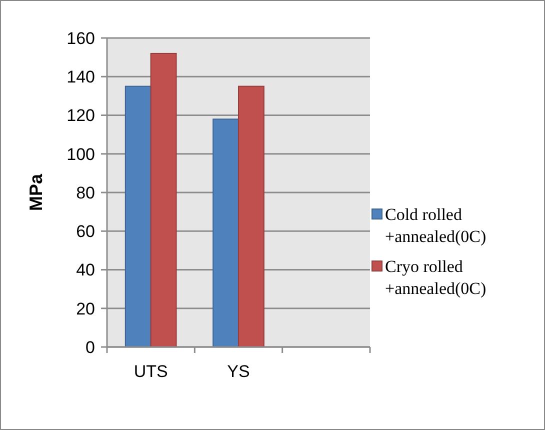 Image resolution: width=545 pixels, height=430 pixels. I want to click on legend-label: Cryo rolled +annealed(0C), so click(435, 277).